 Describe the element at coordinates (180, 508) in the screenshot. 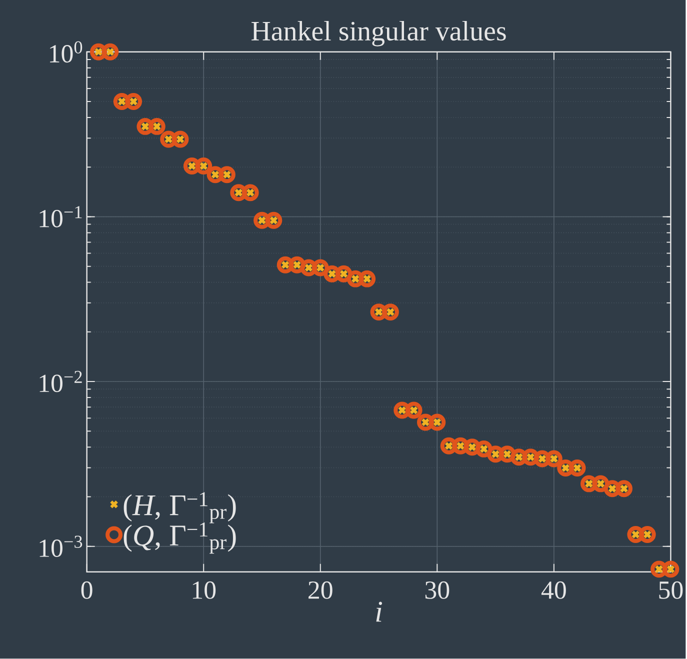

I see `legend-label: (H, Γ$^{−1}$$_{pr}$)` at that location.